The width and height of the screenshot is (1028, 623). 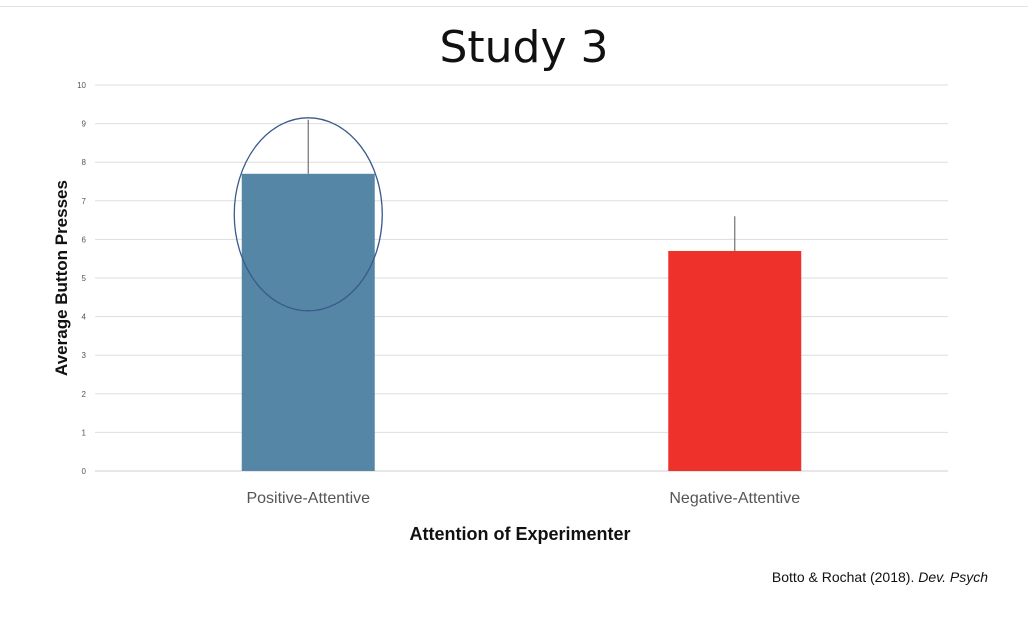 What do you see at coordinates (84, 471) in the screenshot?
I see `y-tick-label: 0` at bounding box center [84, 471].